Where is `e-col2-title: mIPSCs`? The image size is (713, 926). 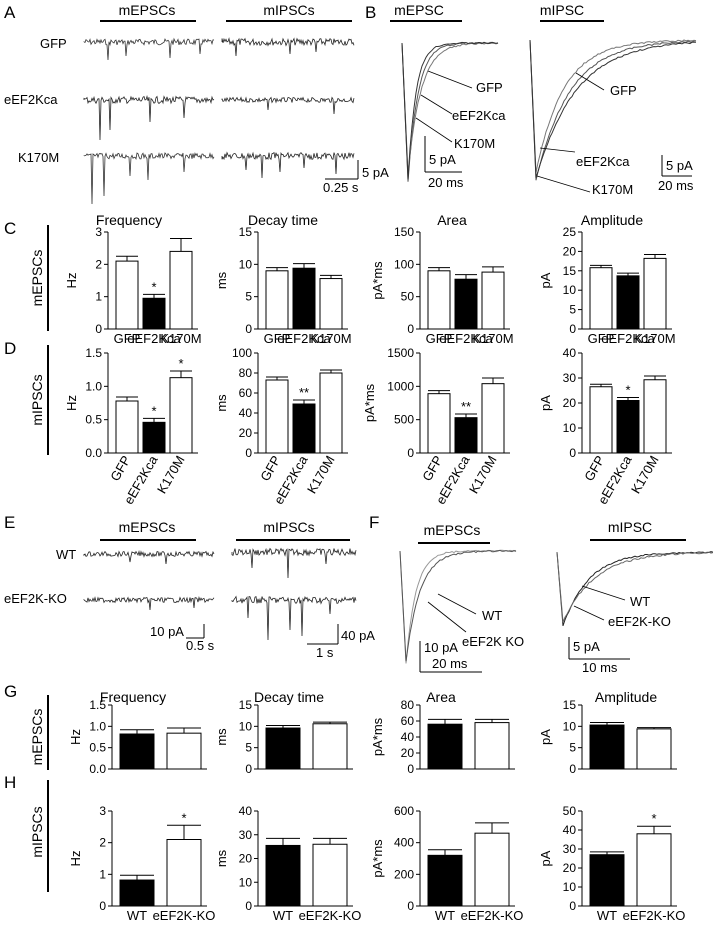 e-col2-title: mIPSCs is located at coordinates (288, 527).